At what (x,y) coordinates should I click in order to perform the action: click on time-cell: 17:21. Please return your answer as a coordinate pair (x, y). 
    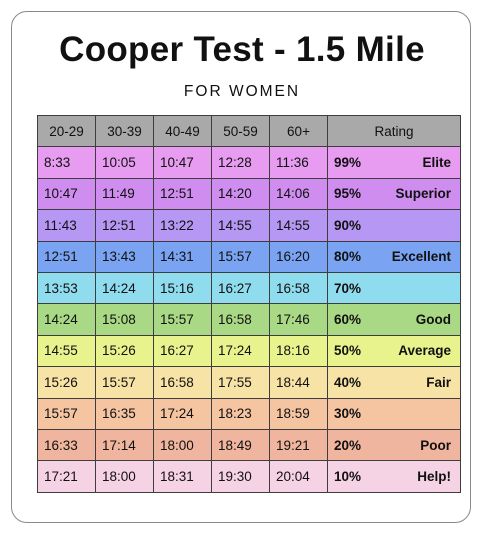
    Looking at the image, I should click on (66, 476).